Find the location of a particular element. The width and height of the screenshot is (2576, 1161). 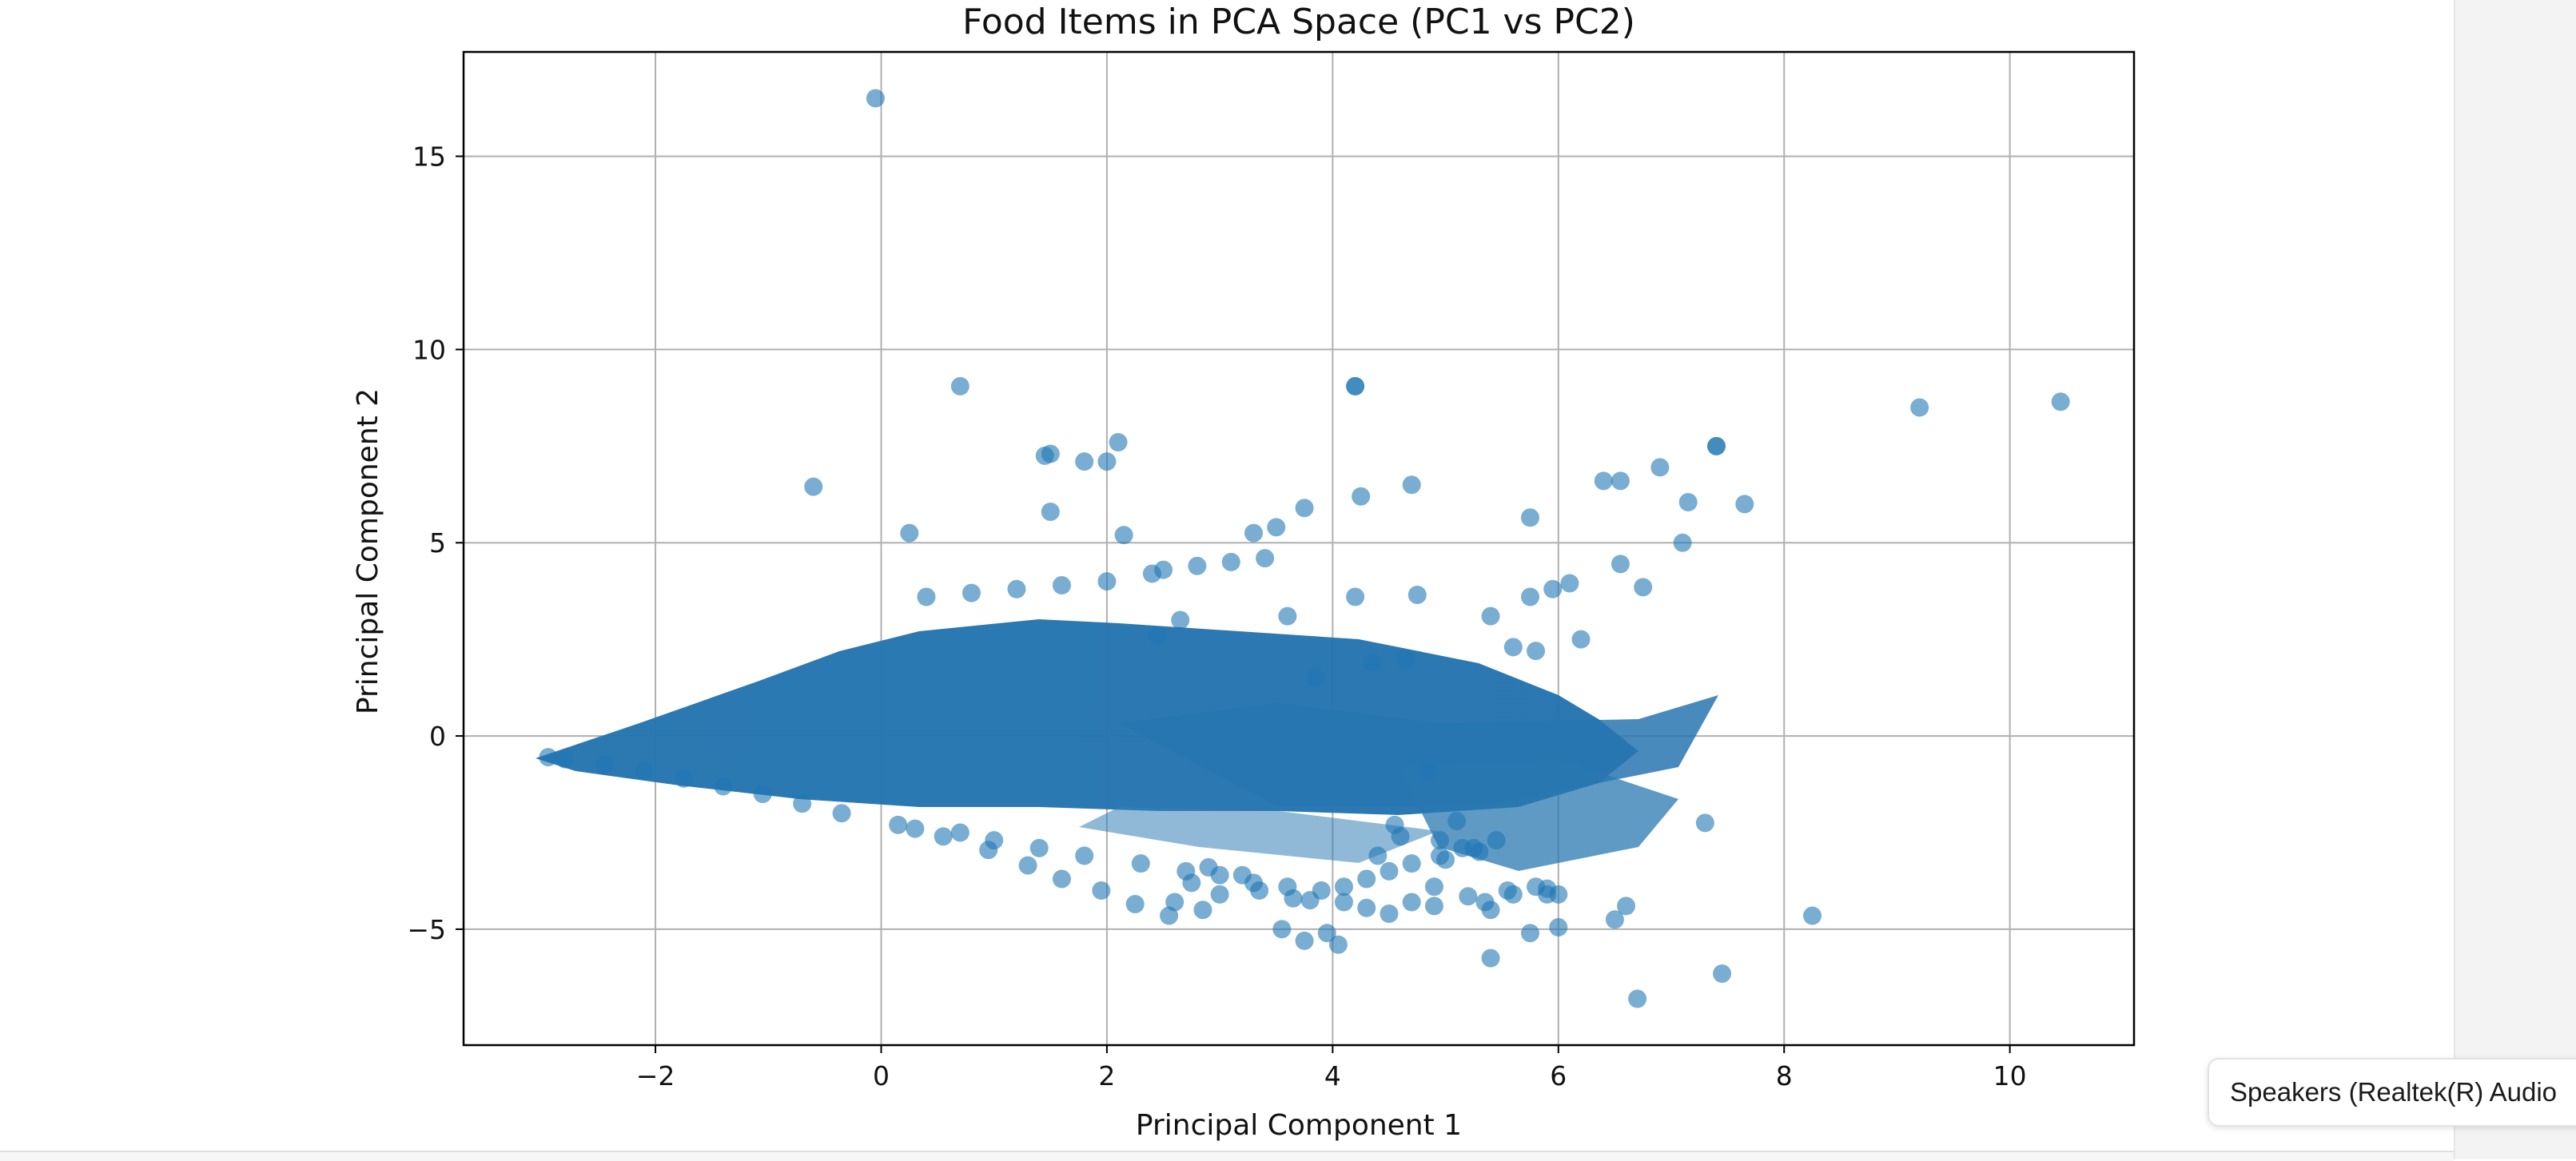

y-tick-label: 0 is located at coordinates (437, 736).